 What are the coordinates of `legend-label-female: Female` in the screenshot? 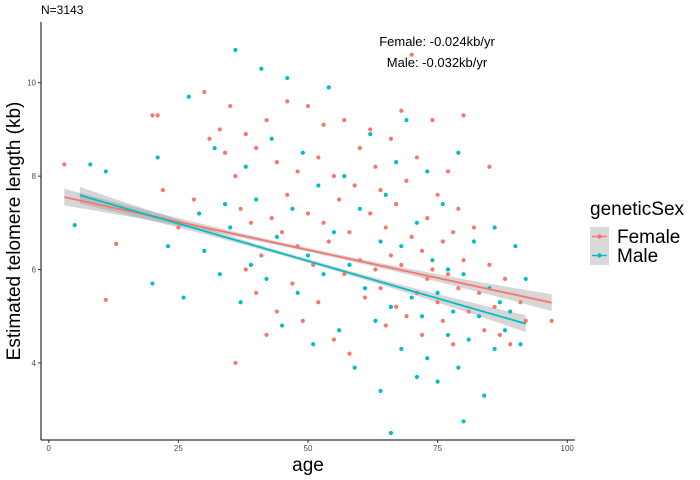 It's located at (648, 237).